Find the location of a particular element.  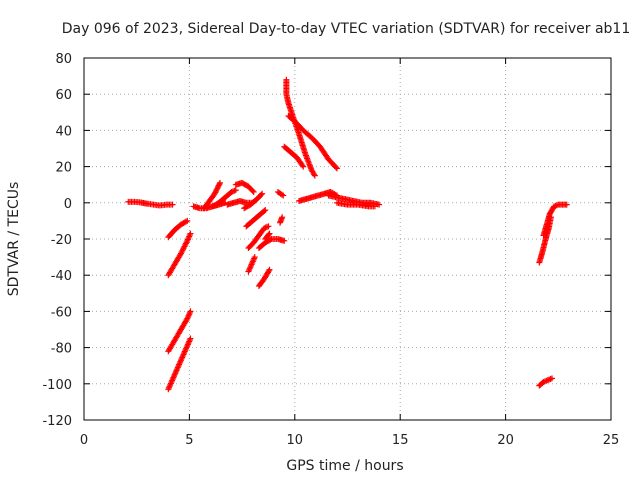

y-tick-label: -20 is located at coordinates (61, 240).